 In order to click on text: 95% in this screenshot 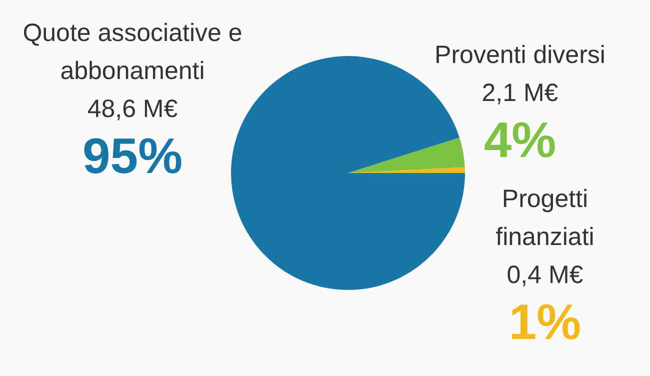, I will do `click(132, 156)`.